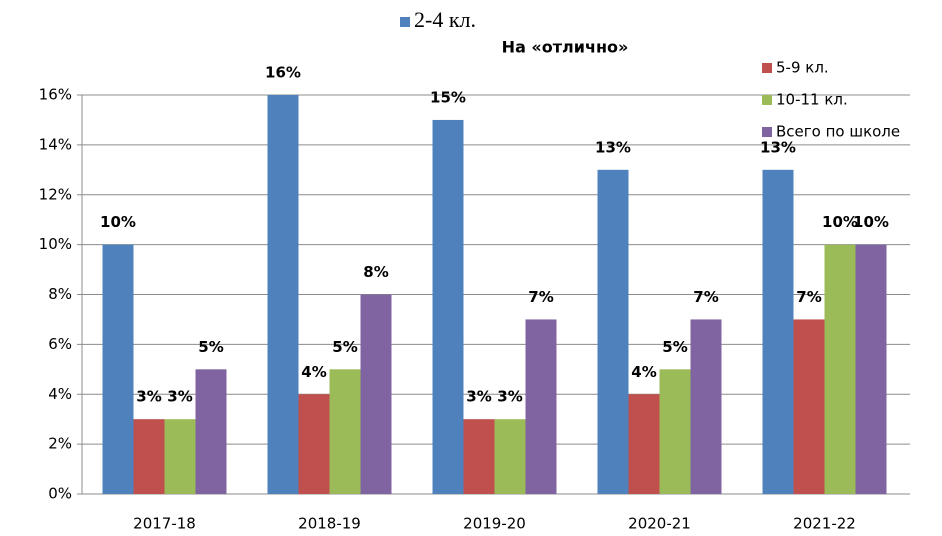 The height and width of the screenshot is (536, 942). What do you see at coordinates (838, 132) in the screenshot?
I see `legend-label: Всего по школе` at bounding box center [838, 132].